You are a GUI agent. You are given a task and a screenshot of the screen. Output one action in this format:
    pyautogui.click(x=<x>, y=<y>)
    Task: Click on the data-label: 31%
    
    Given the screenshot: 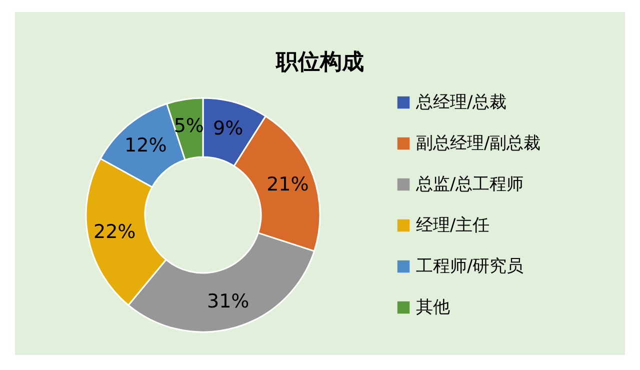 What is the action you would take?
    pyautogui.click(x=228, y=301)
    